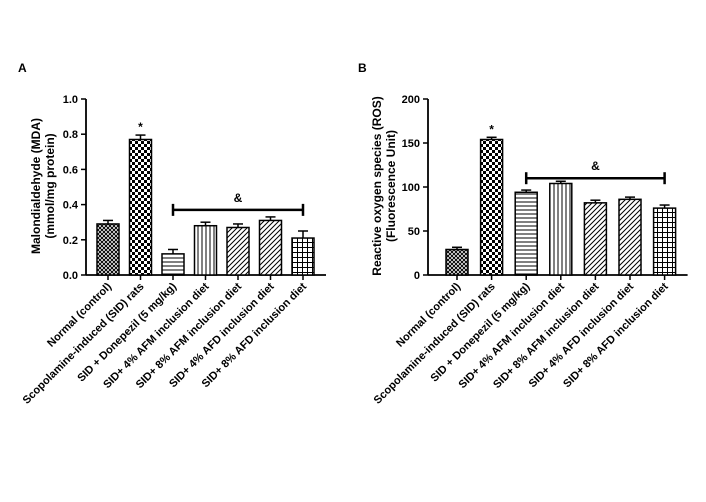 The width and height of the screenshot is (706, 502). What do you see at coordinates (414, 232) in the screenshot?
I see `panel-b-ytick-label: 50` at bounding box center [414, 232].